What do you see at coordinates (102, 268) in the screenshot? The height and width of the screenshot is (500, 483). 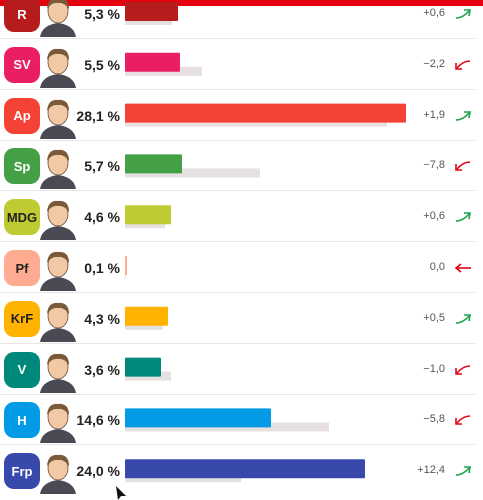 I see `vote-share-label: 0,1 %` at bounding box center [102, 268].